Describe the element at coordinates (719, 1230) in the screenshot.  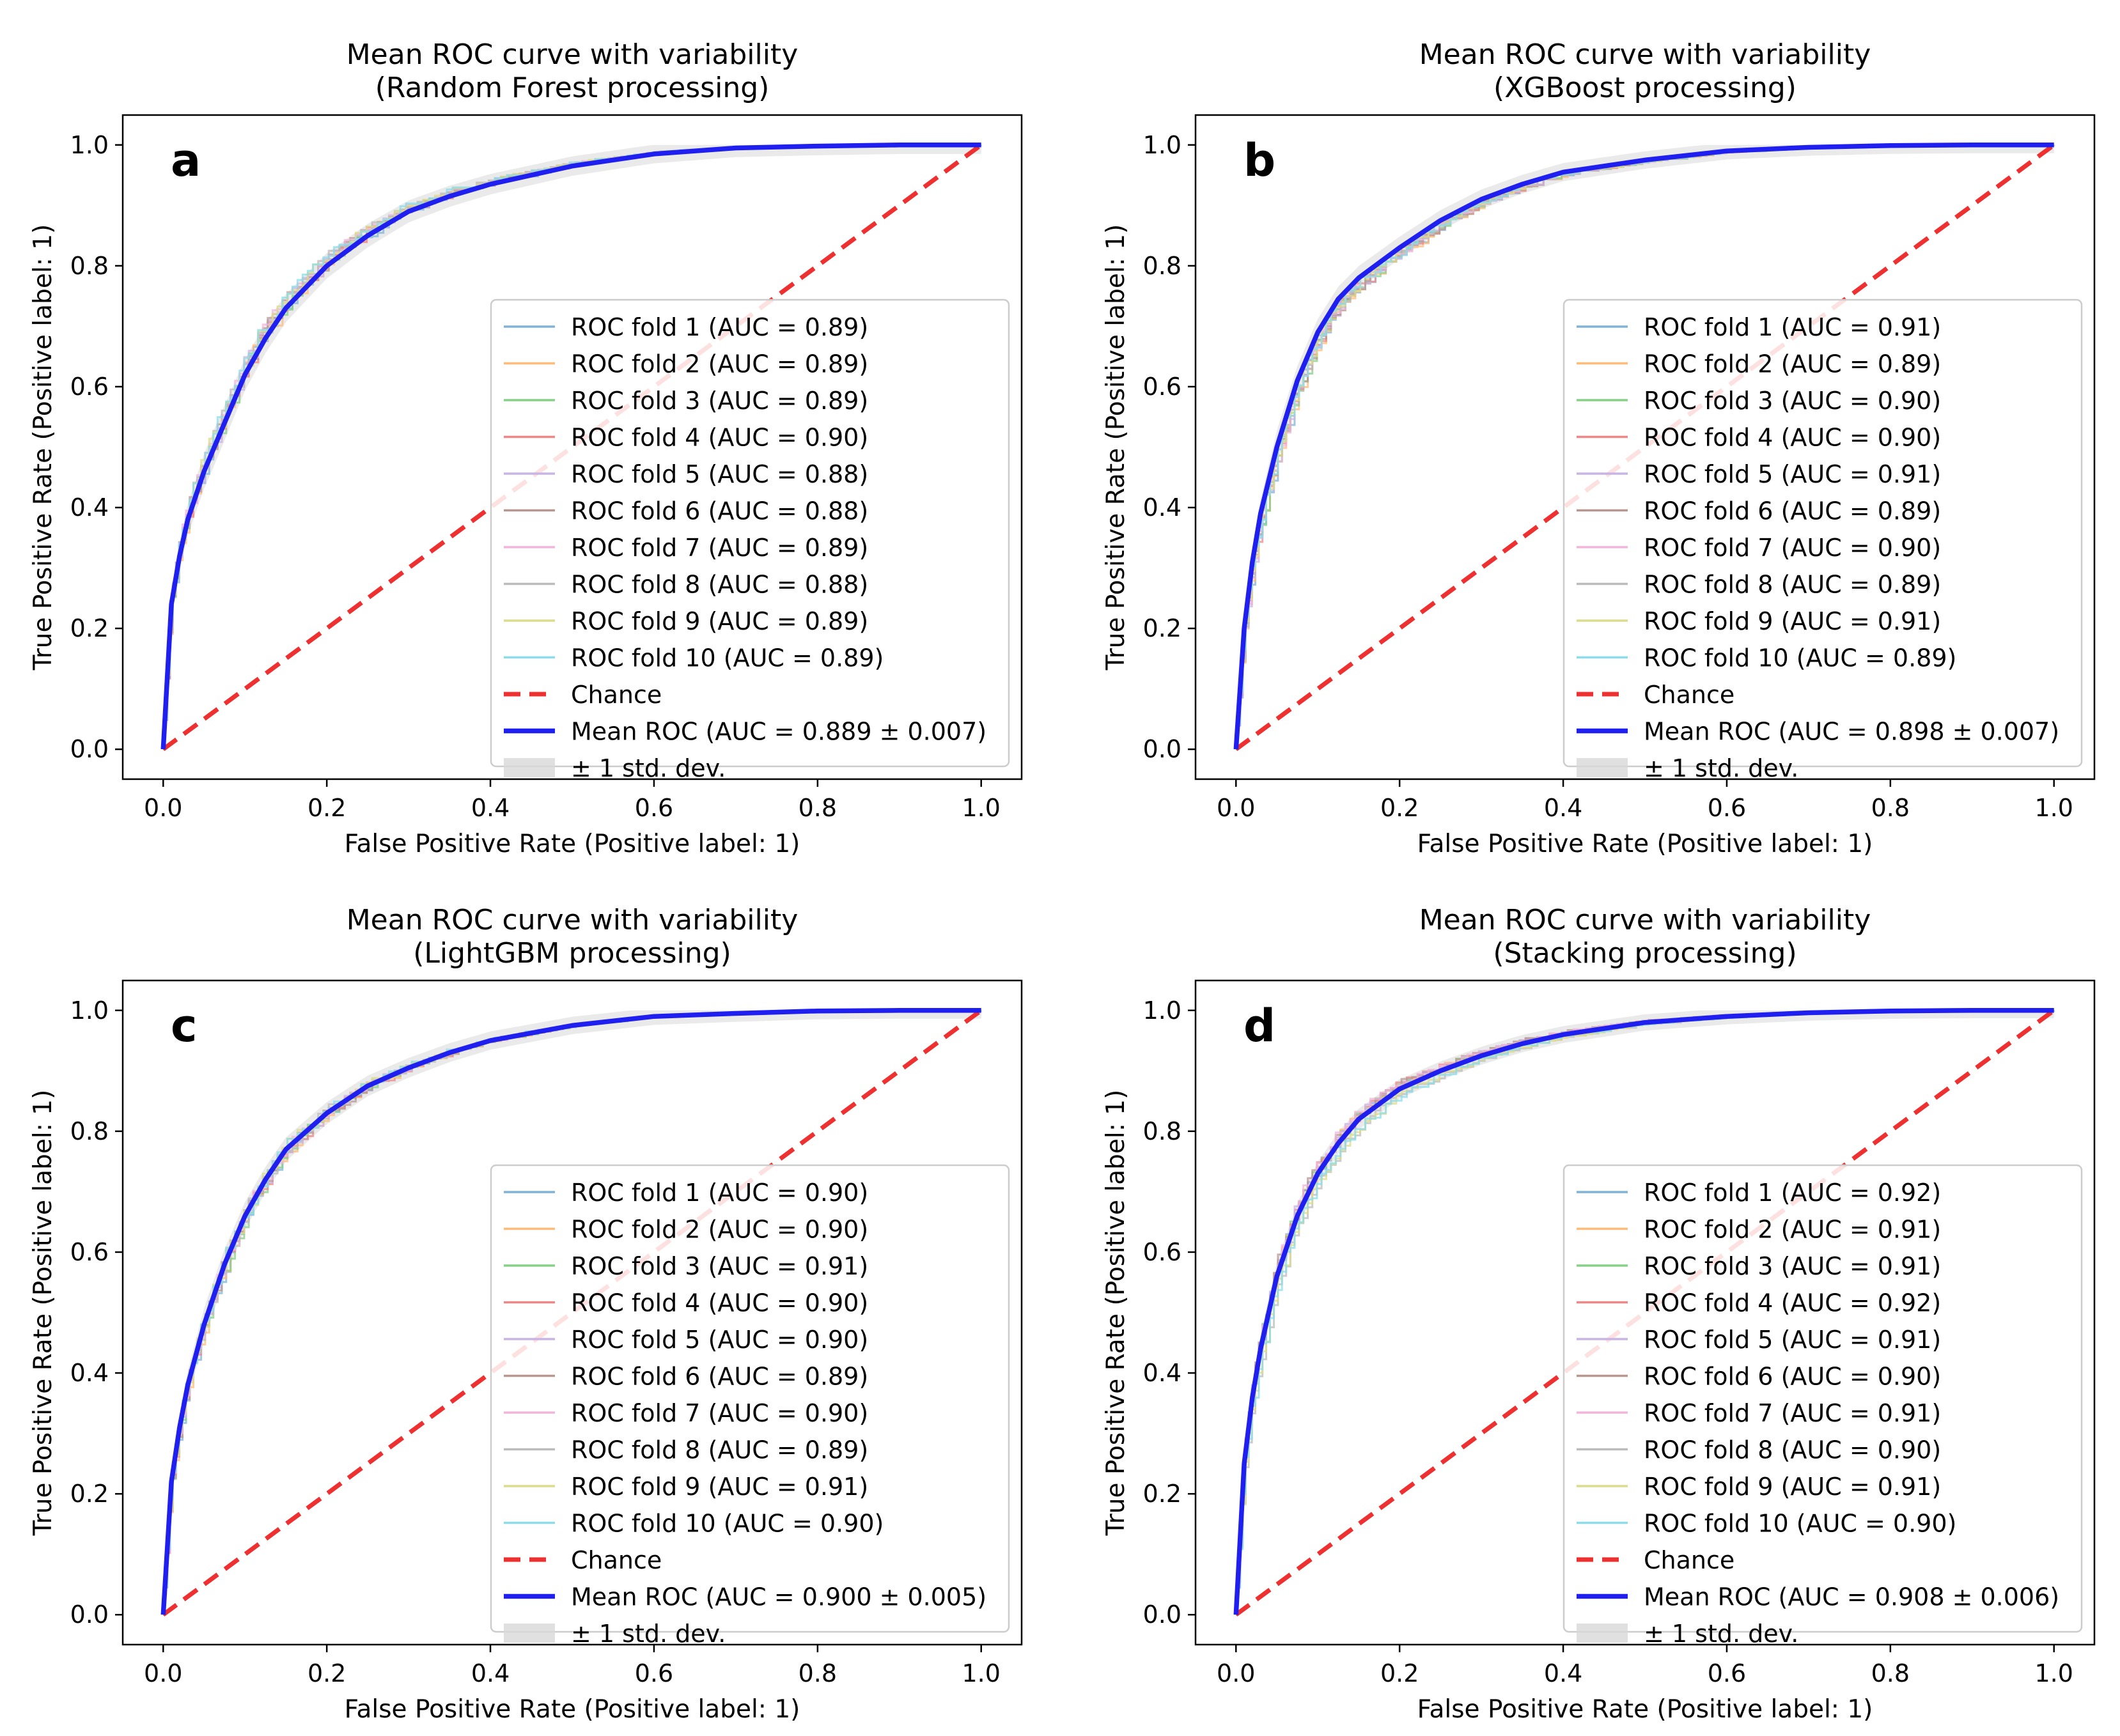
I see `legend-item-label: ROC fold 2 (AUC = 0.90)` at that location.